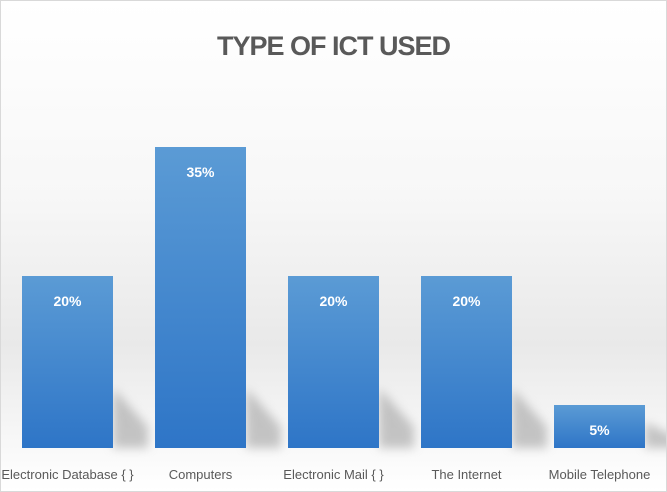  What do you see at coordinates (333, 46) in the screenshot?
I see `chart-title: TYPE OF ICT USED` at bounding box center [333, 46].